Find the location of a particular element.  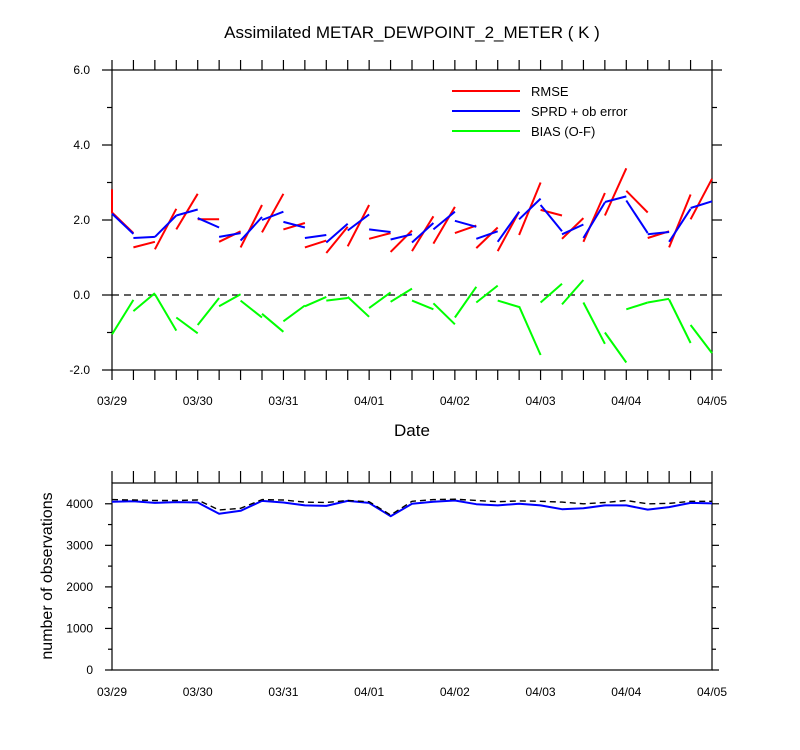

series-rmse is located at coordinates (412, 210).